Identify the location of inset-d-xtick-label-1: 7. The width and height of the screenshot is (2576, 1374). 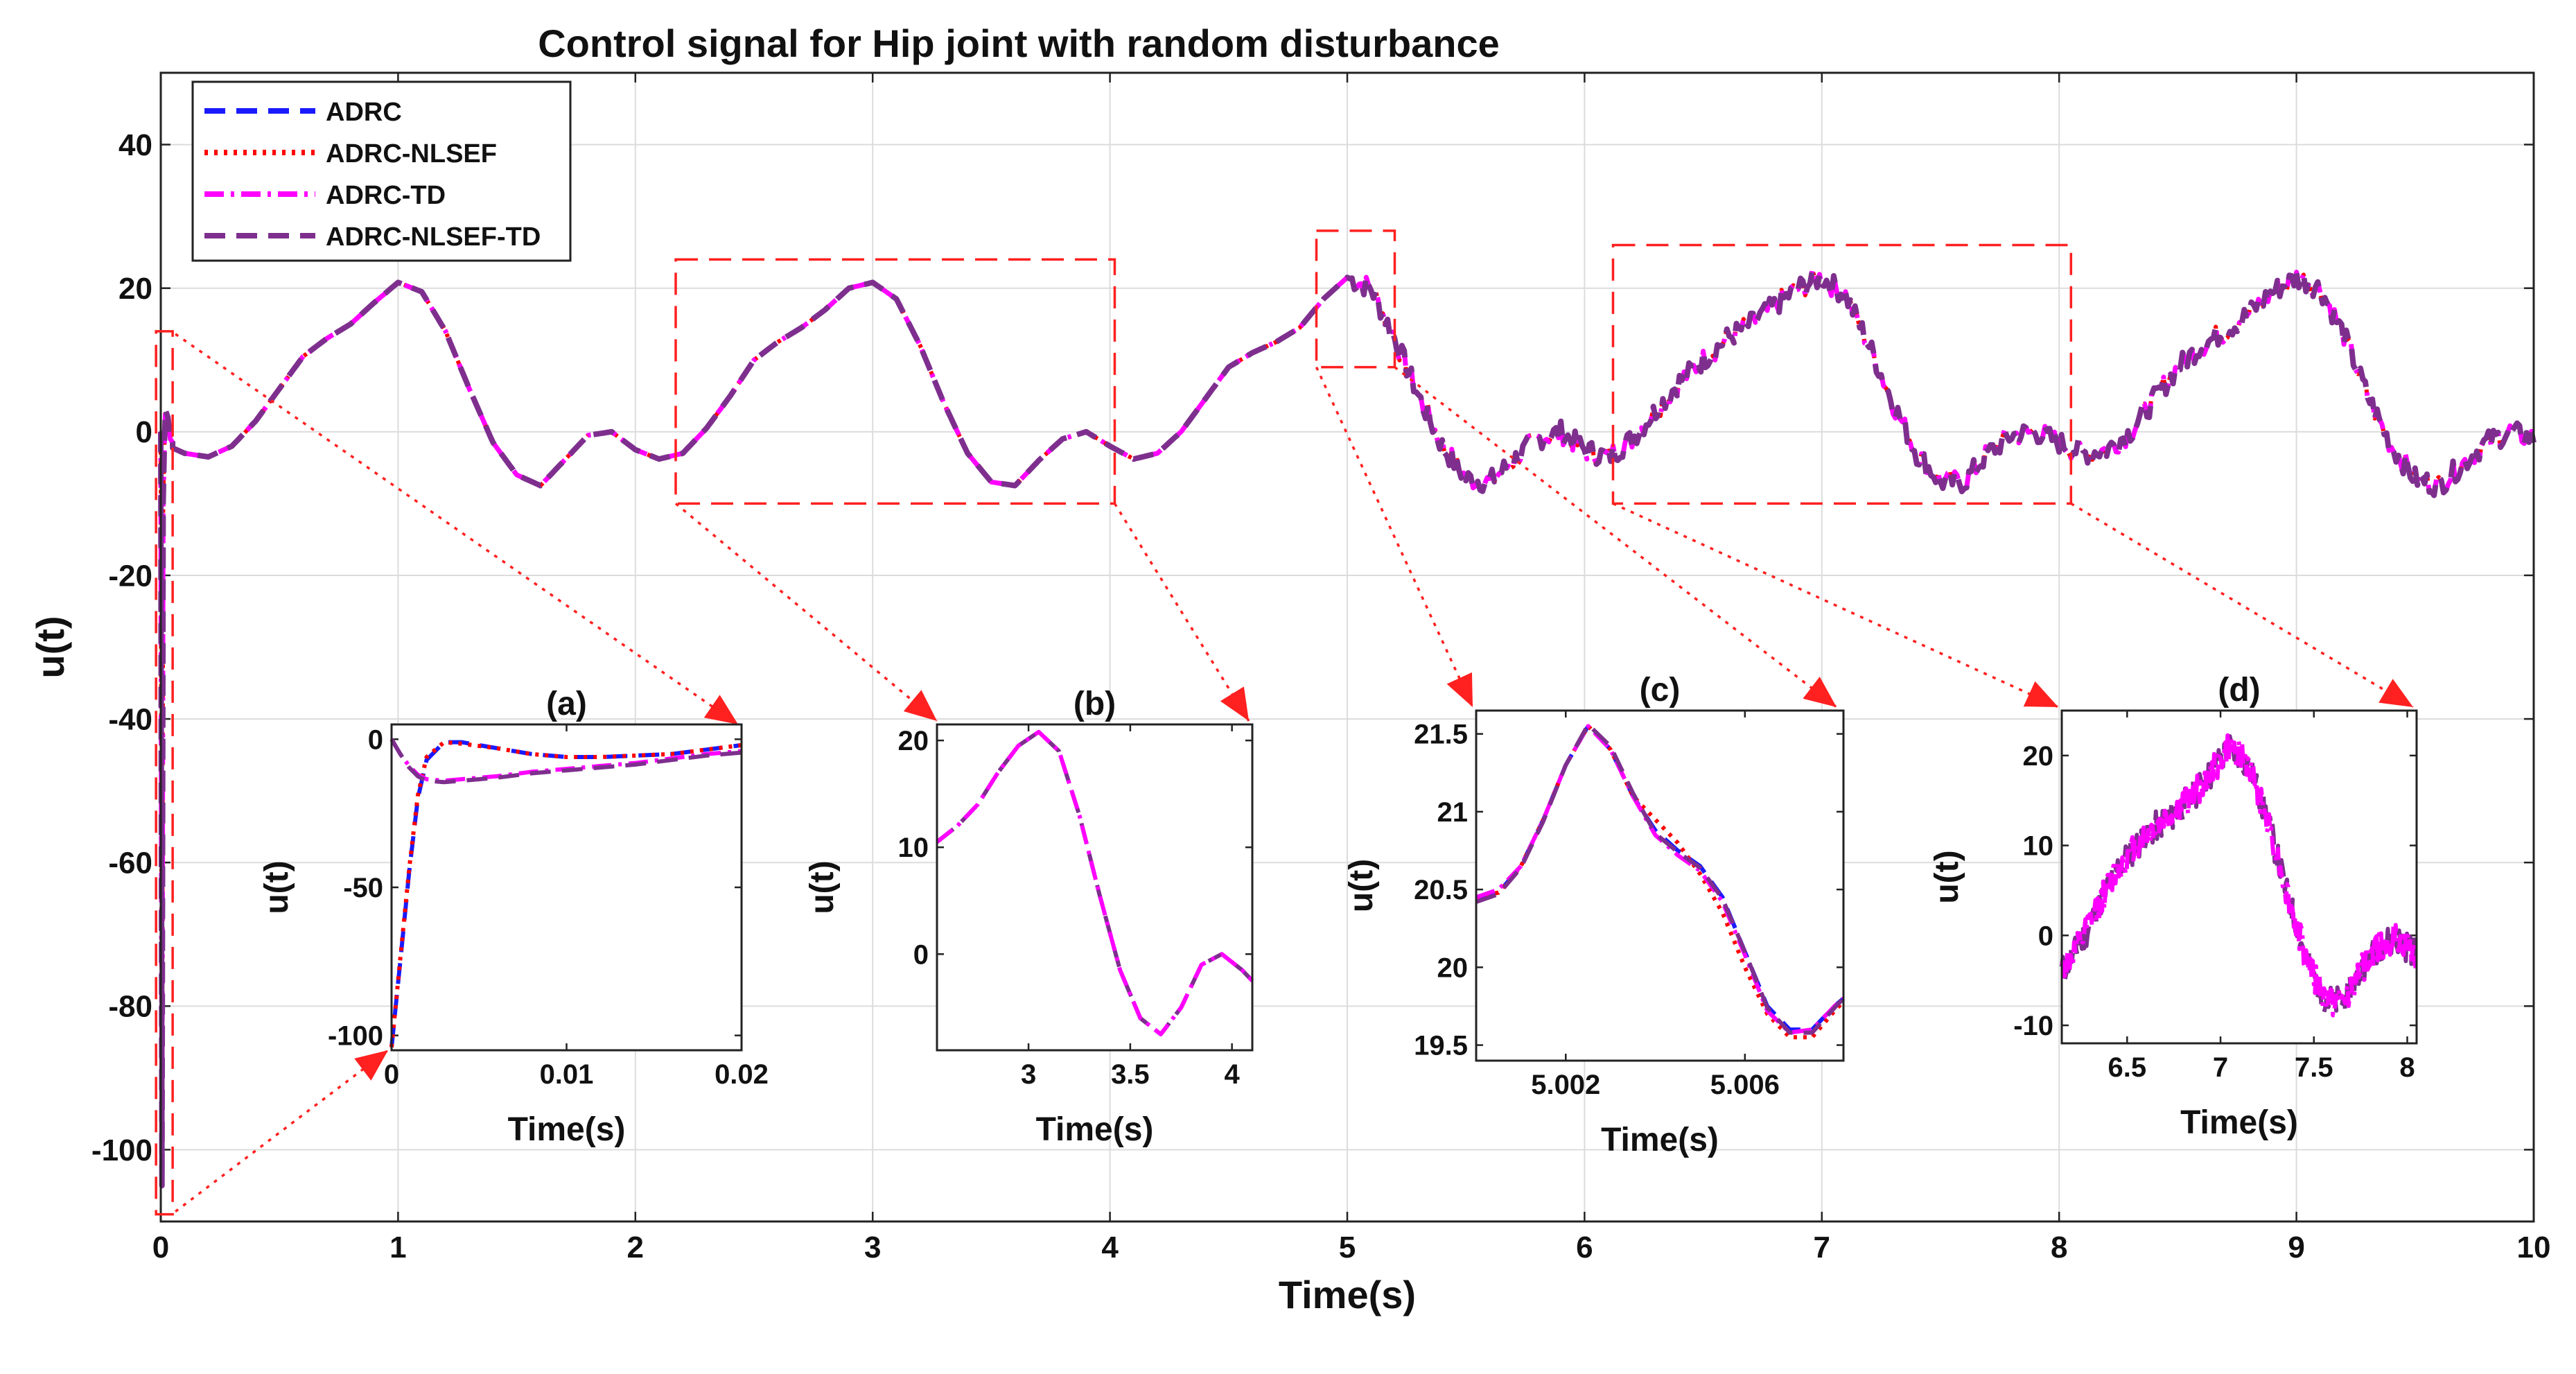
(2220, 1067).